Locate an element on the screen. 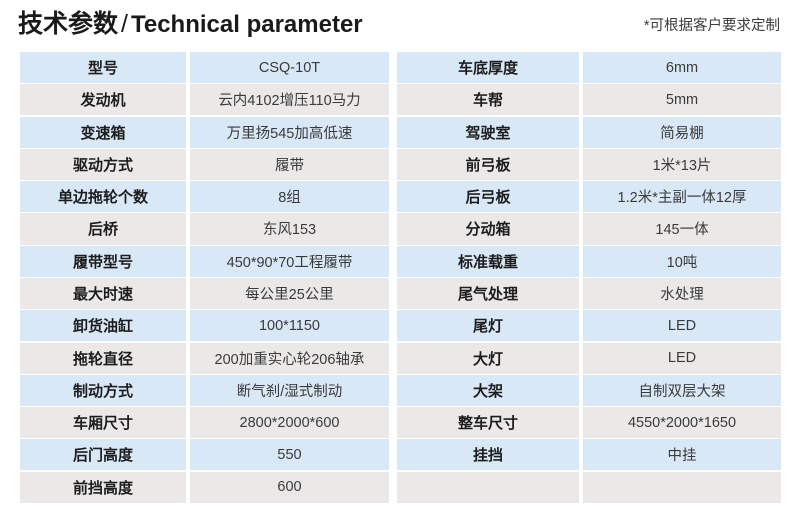 The image size is (800, 512). parameter-label: 发动机 is located at coordinates (103, 100).